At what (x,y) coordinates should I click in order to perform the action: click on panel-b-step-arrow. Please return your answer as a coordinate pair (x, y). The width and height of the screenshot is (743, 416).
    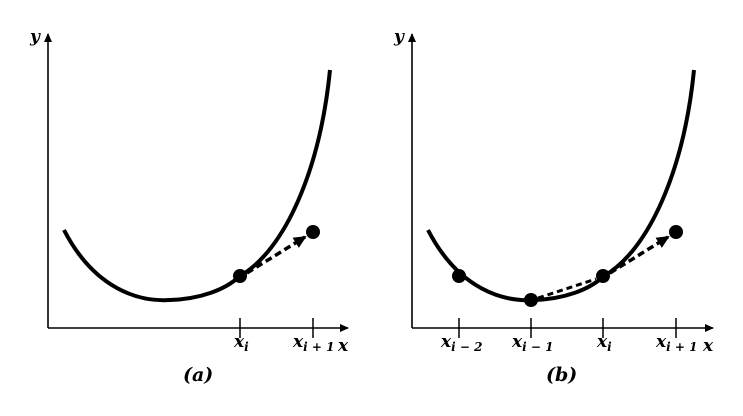
    Looking at the image, I should click on (639, 255).